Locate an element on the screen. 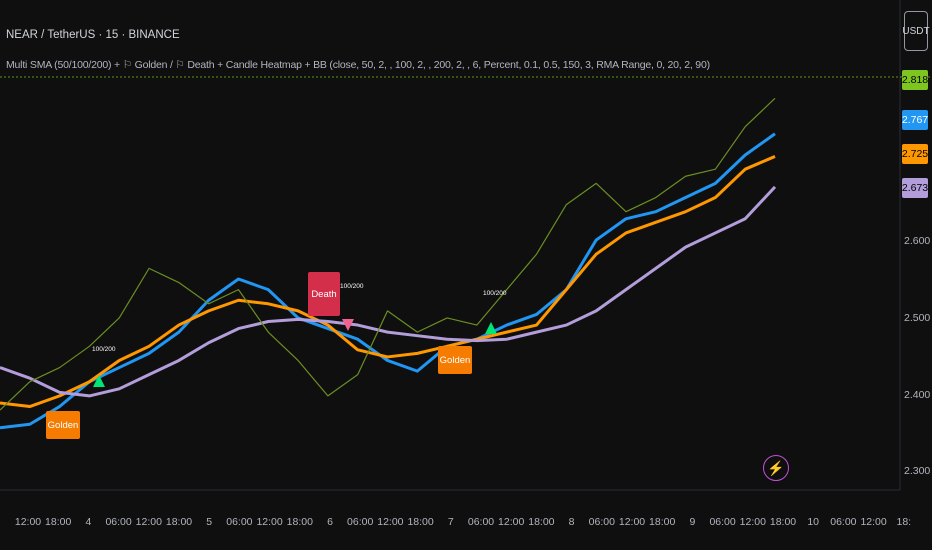 Image resolution: width=932 pixels, height=550 pixels. y-tick-label: 2.400 is located at coordinates (917, 395).